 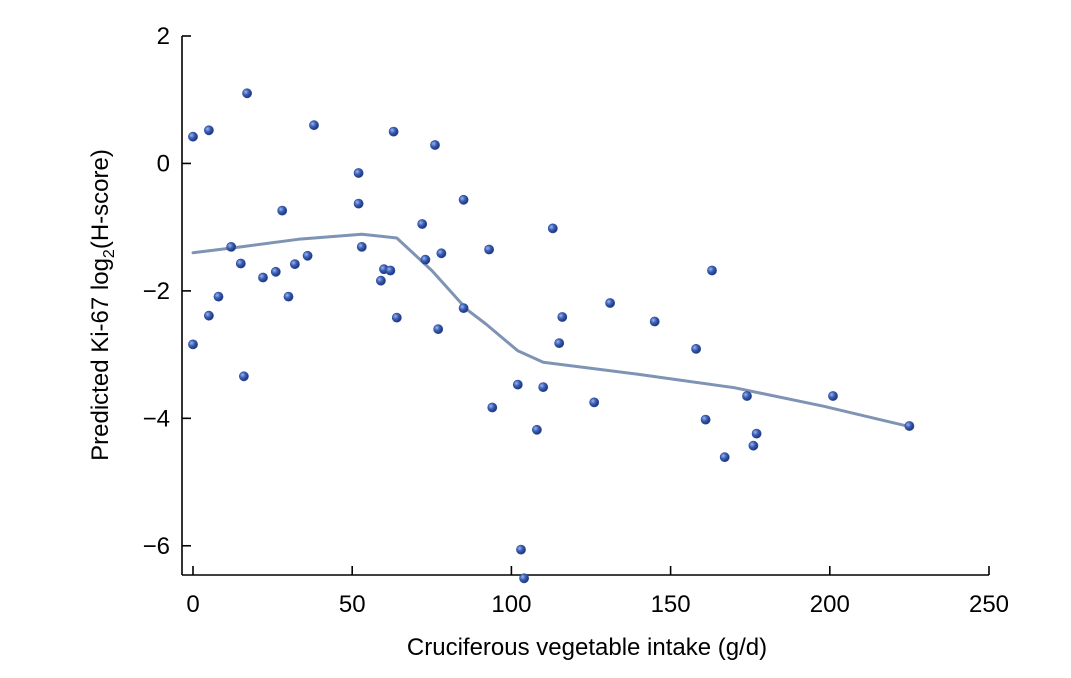 I want to click on y-axis-label-main: Predicted Ki-67 log, so click(x=100, y=359).